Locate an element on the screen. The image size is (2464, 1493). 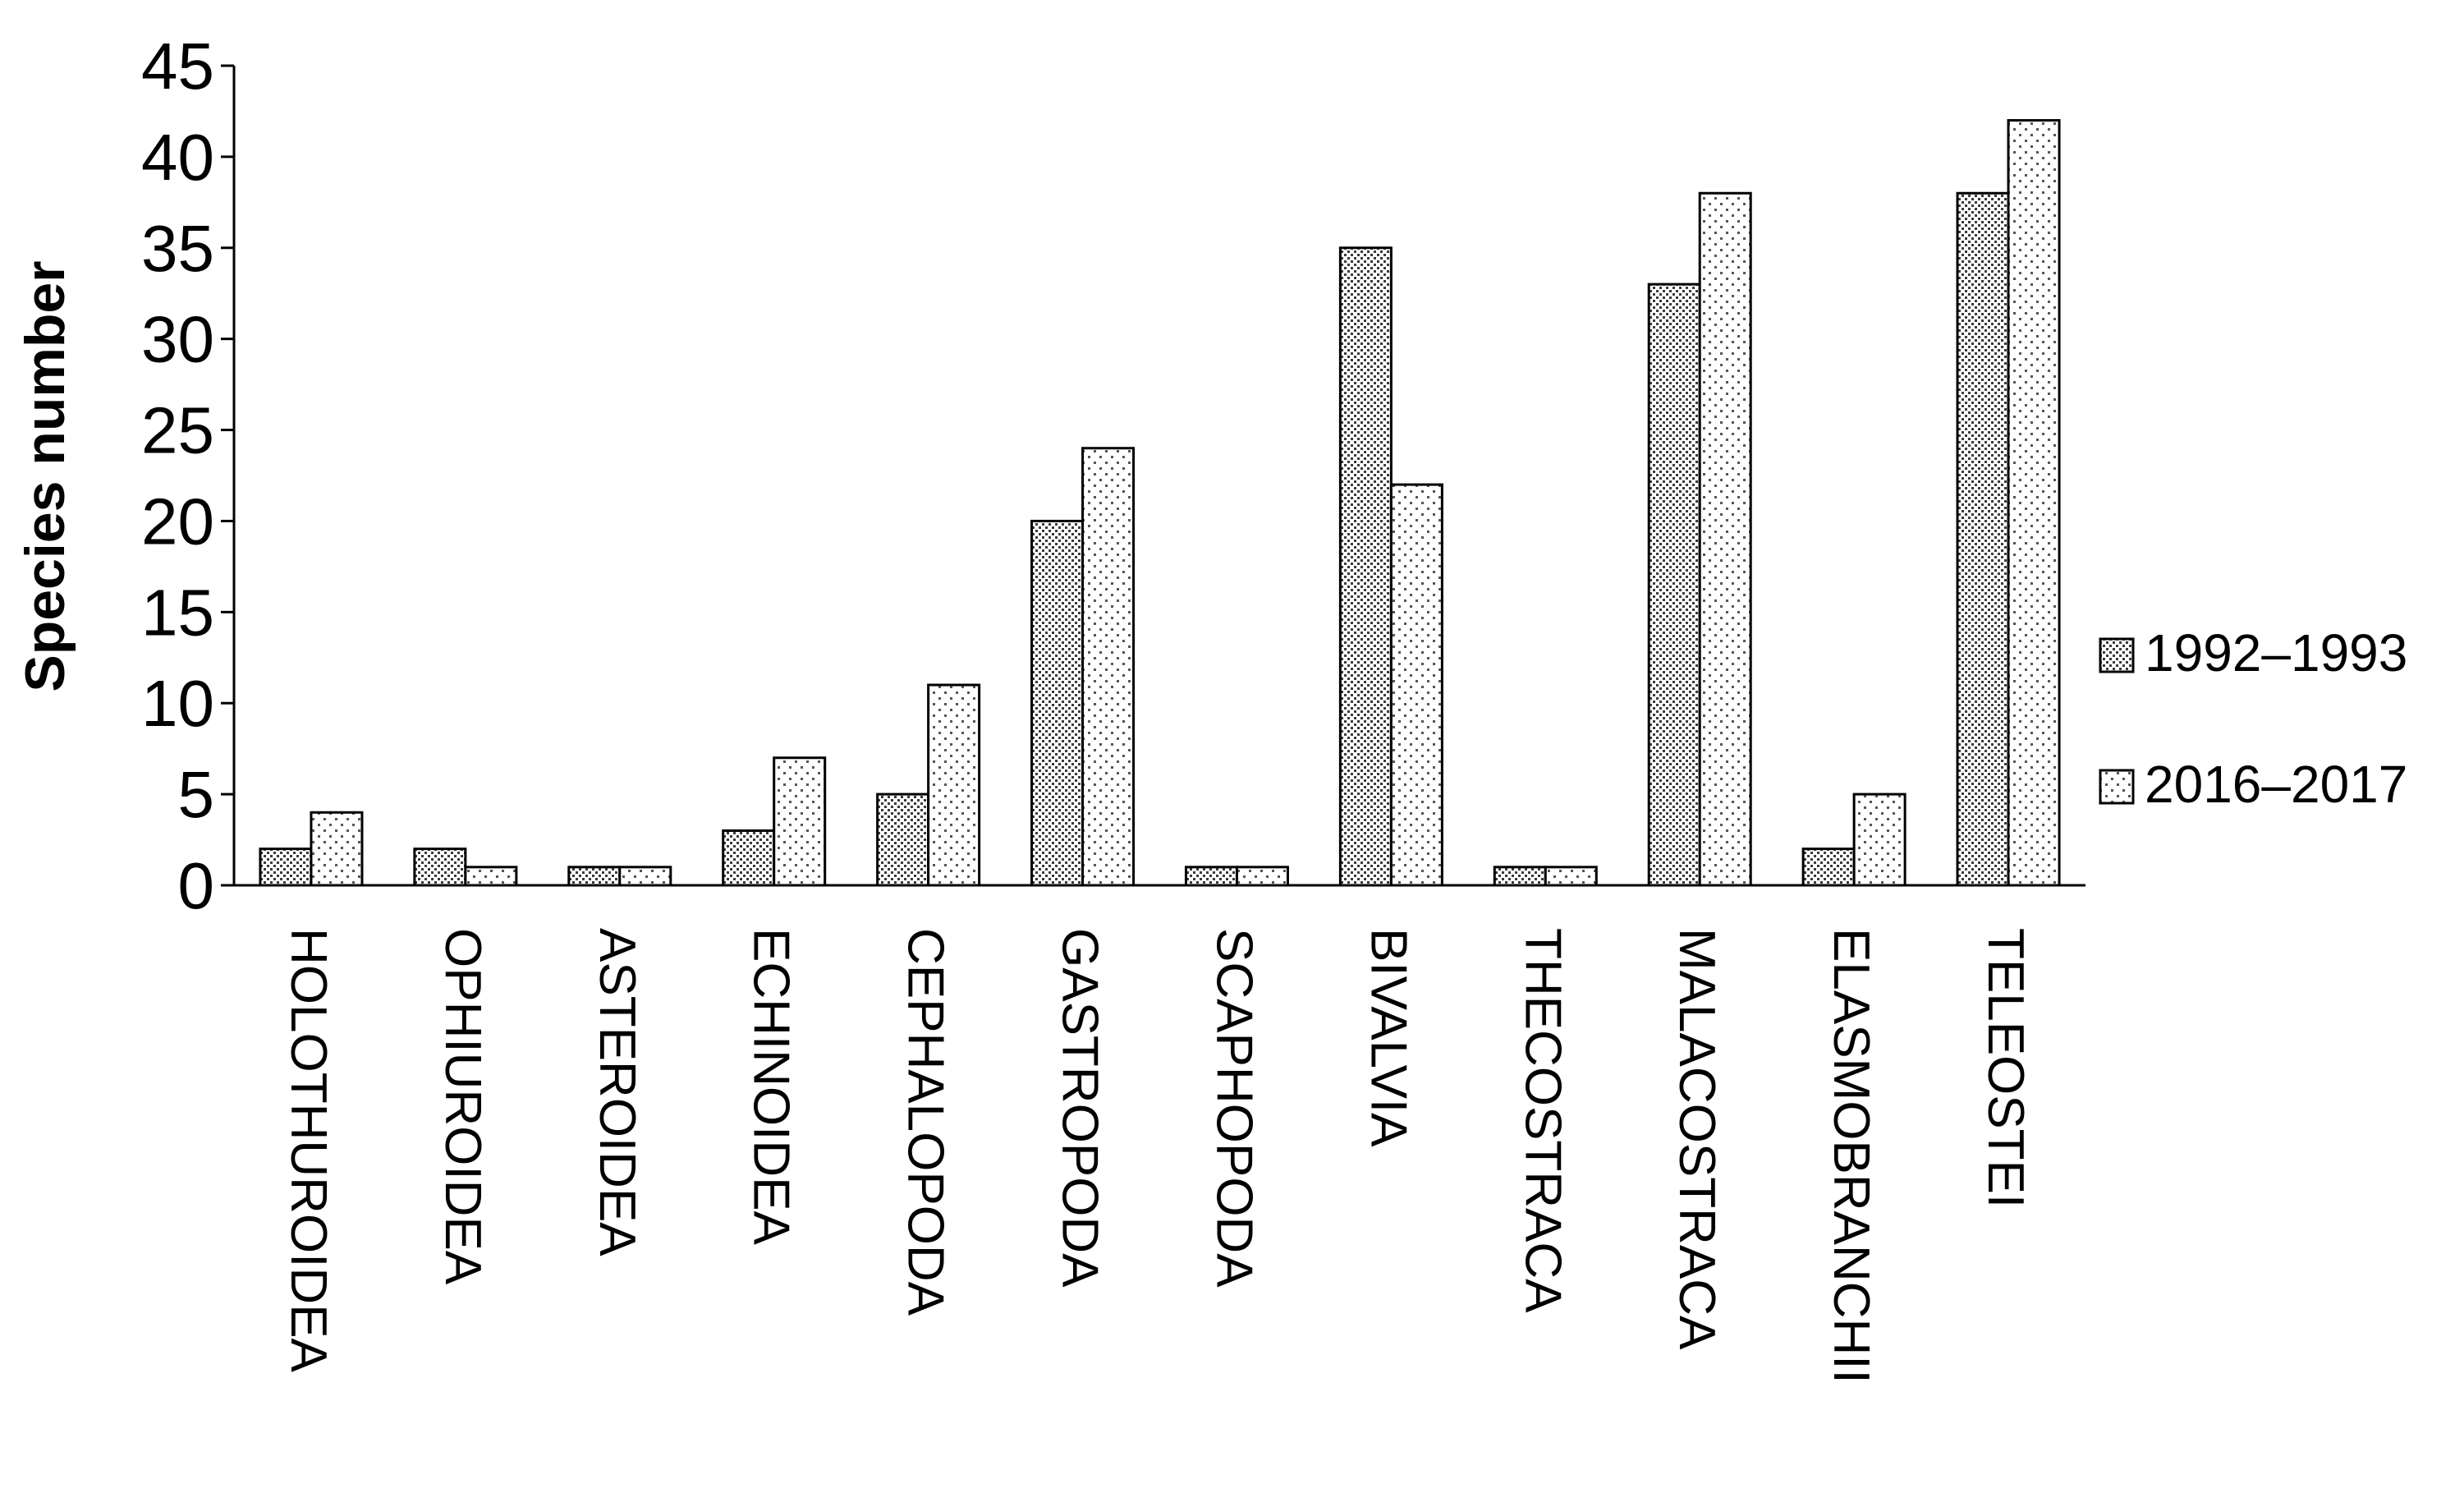
category-label: OPHIUROIDEA is located at coordinates (463, 1106).